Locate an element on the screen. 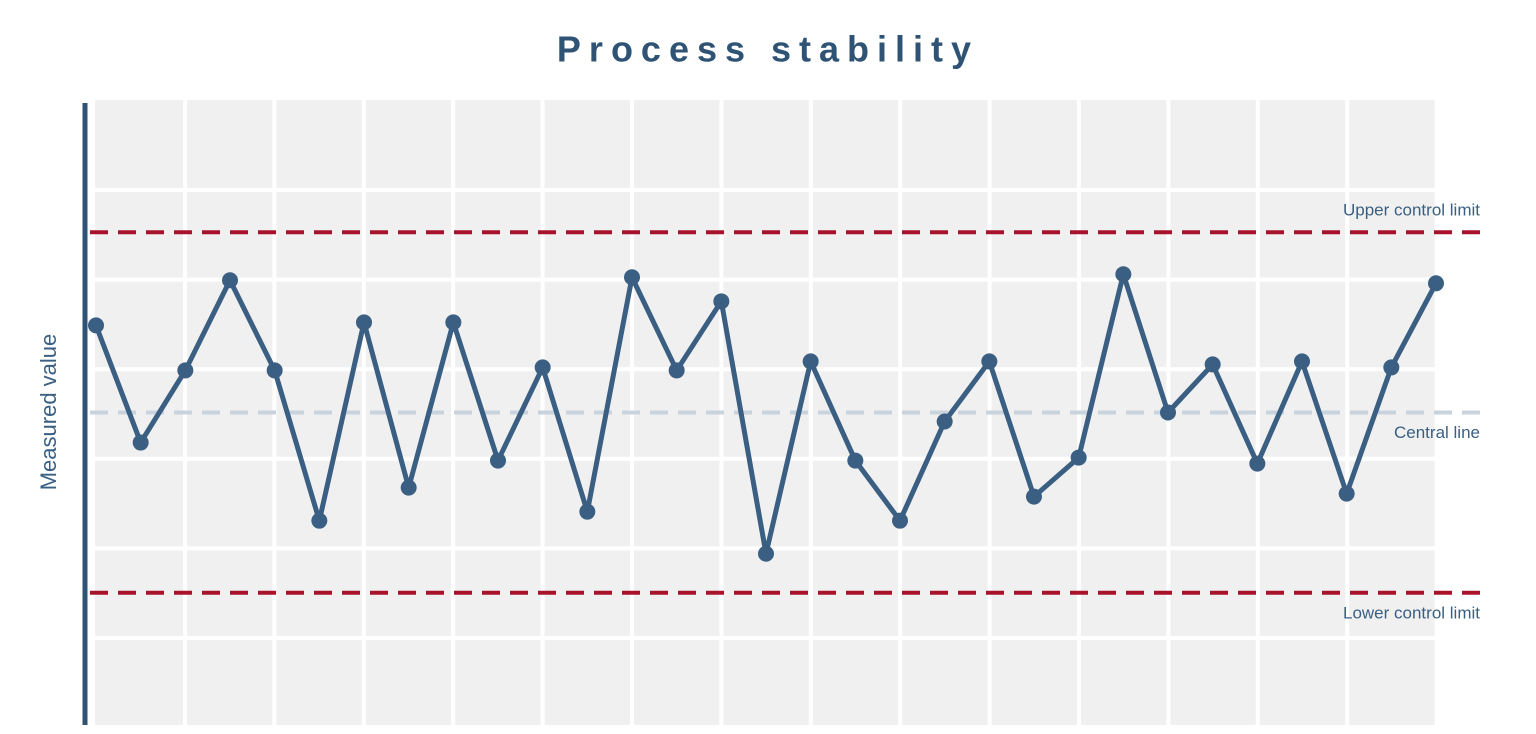 The width and height of the screenshot is (1536, 734). y-axis-label: Measured value is located at coordinates (48, 412).